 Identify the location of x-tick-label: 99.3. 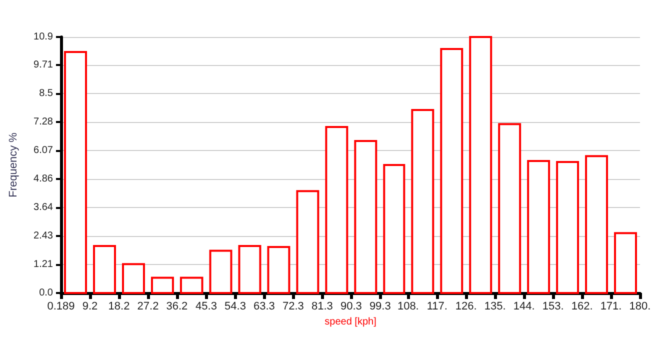
(380, 306).